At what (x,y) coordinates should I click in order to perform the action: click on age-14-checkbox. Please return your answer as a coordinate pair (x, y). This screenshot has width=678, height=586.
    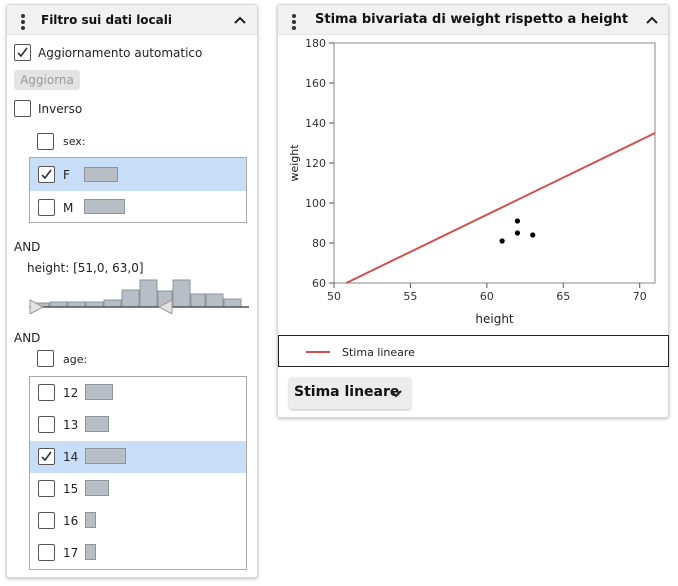
    Looking at the image, I should click on (46, 456).